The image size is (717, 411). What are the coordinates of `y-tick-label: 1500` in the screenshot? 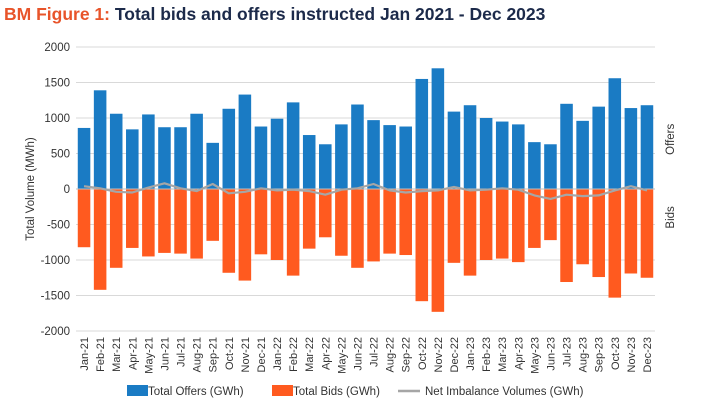 It's located at (57, 84).